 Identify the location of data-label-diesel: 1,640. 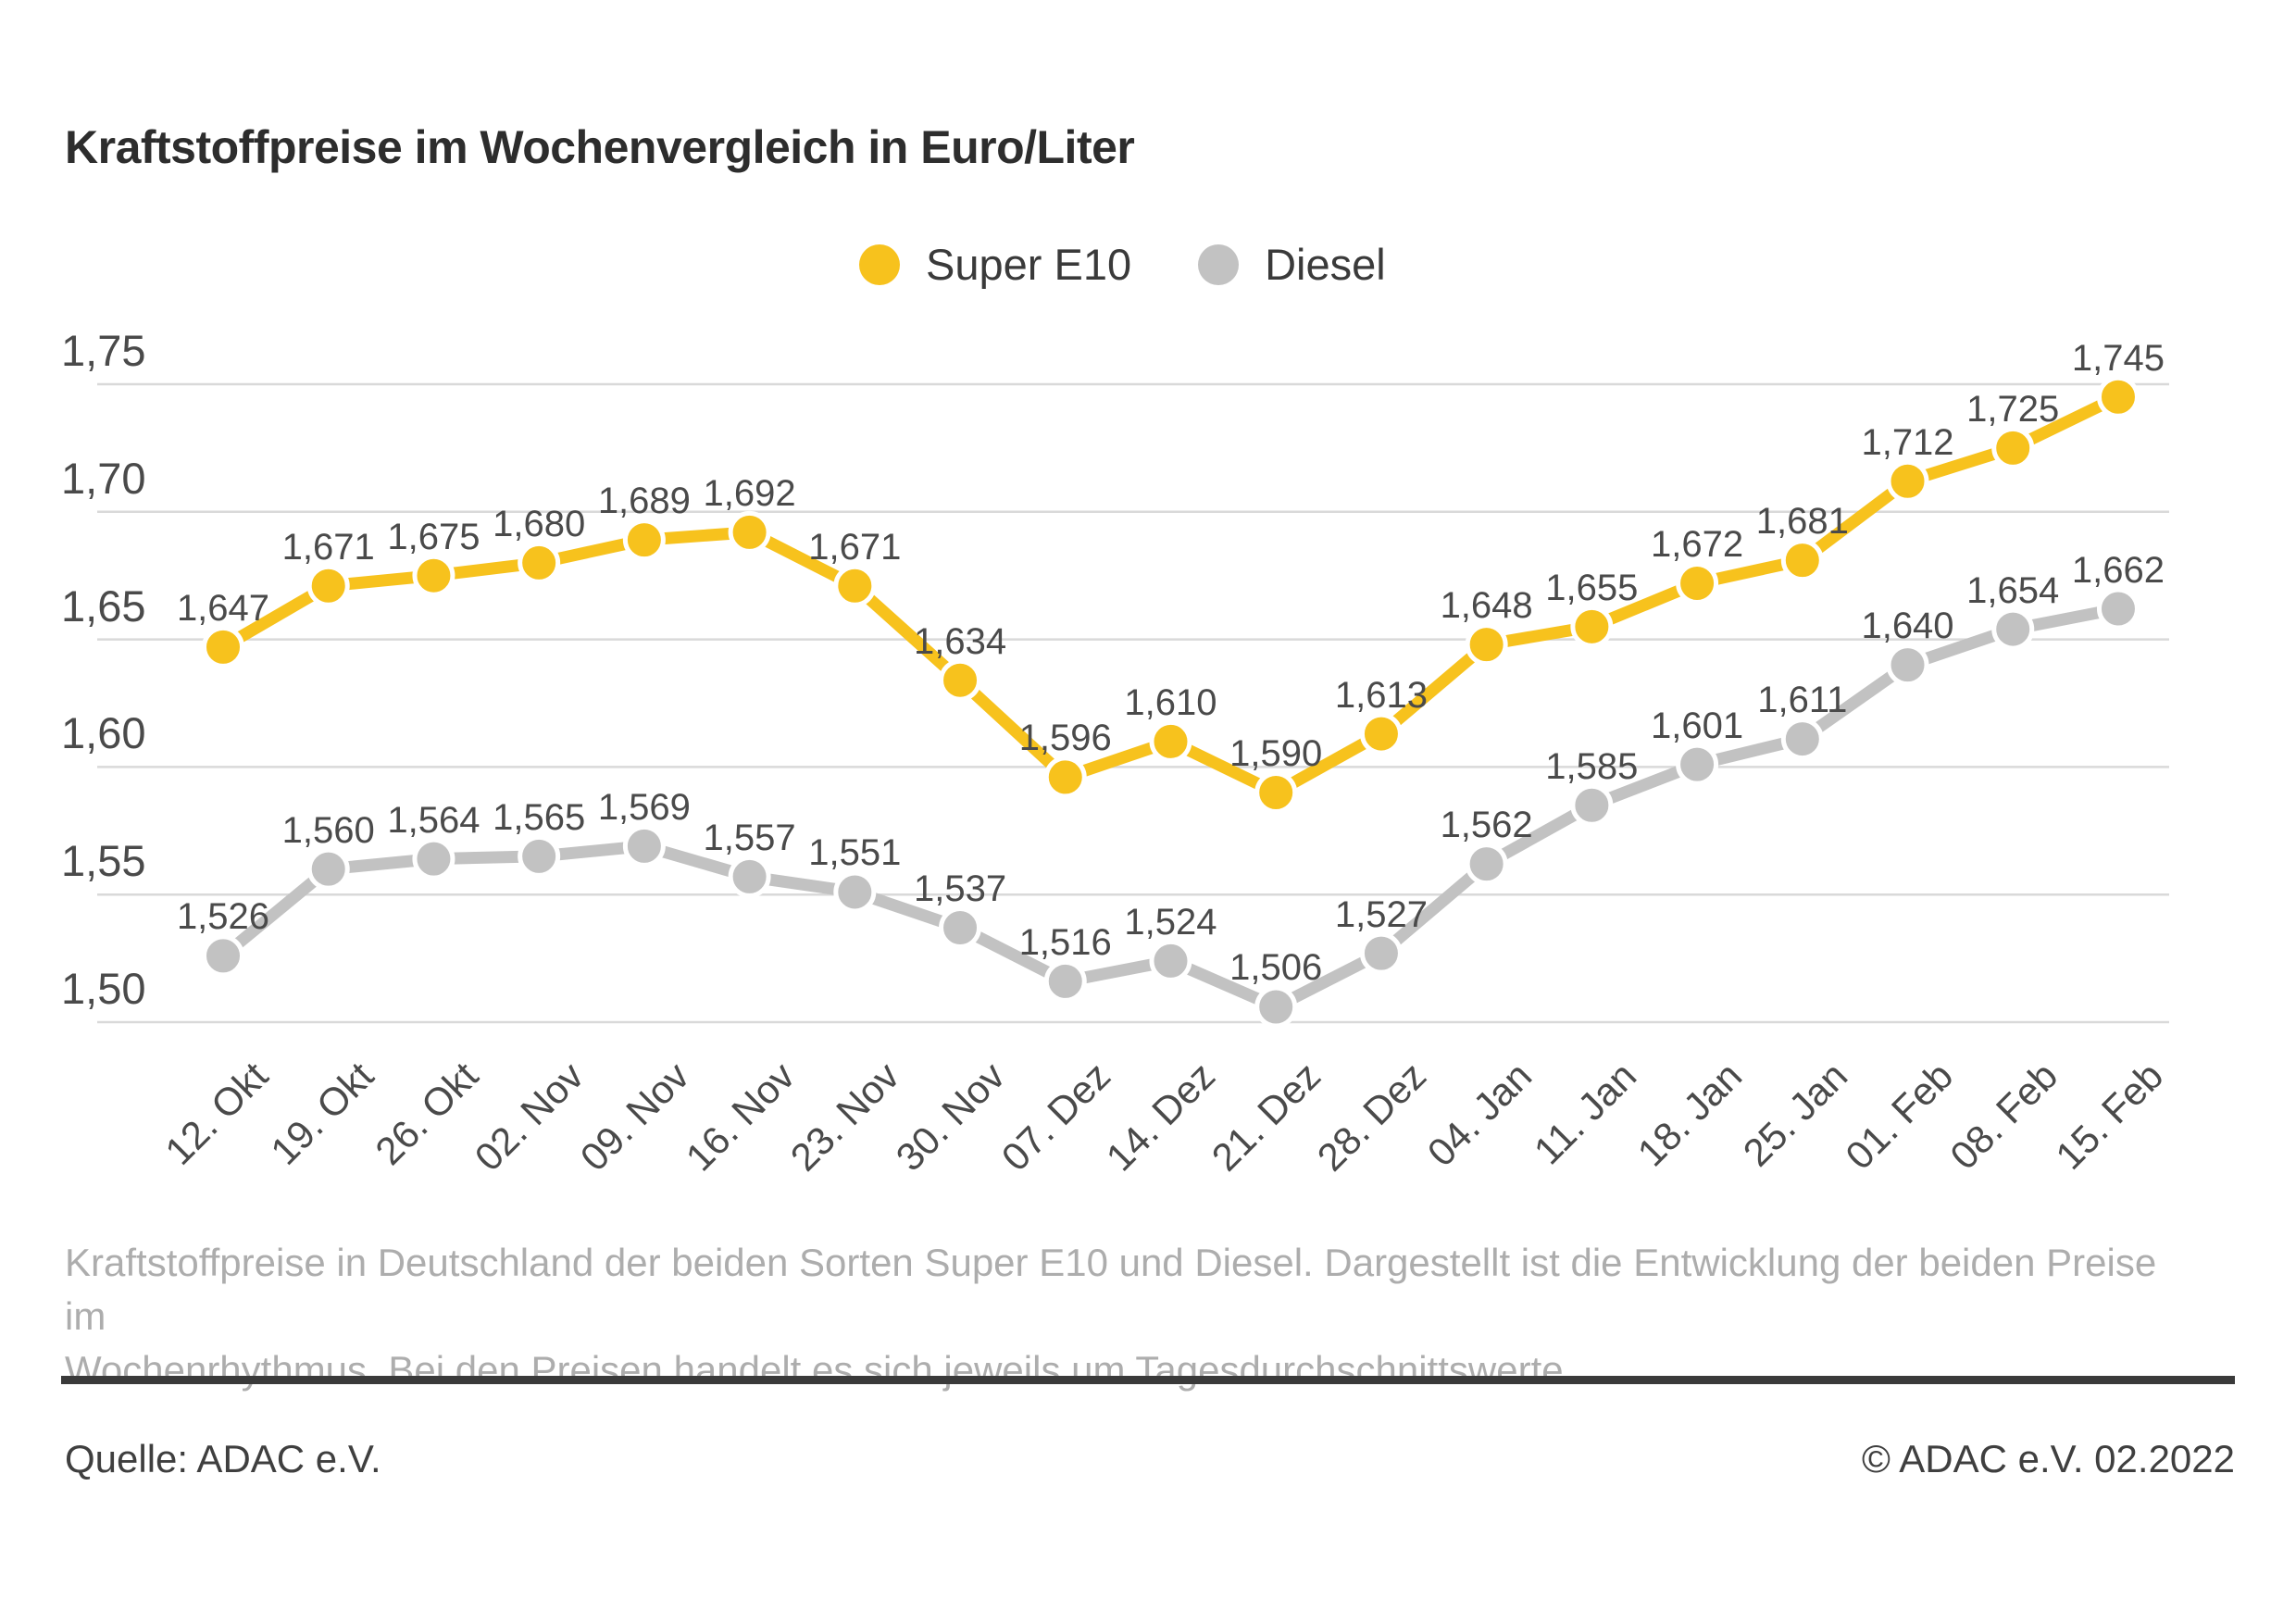
(1907, 626).